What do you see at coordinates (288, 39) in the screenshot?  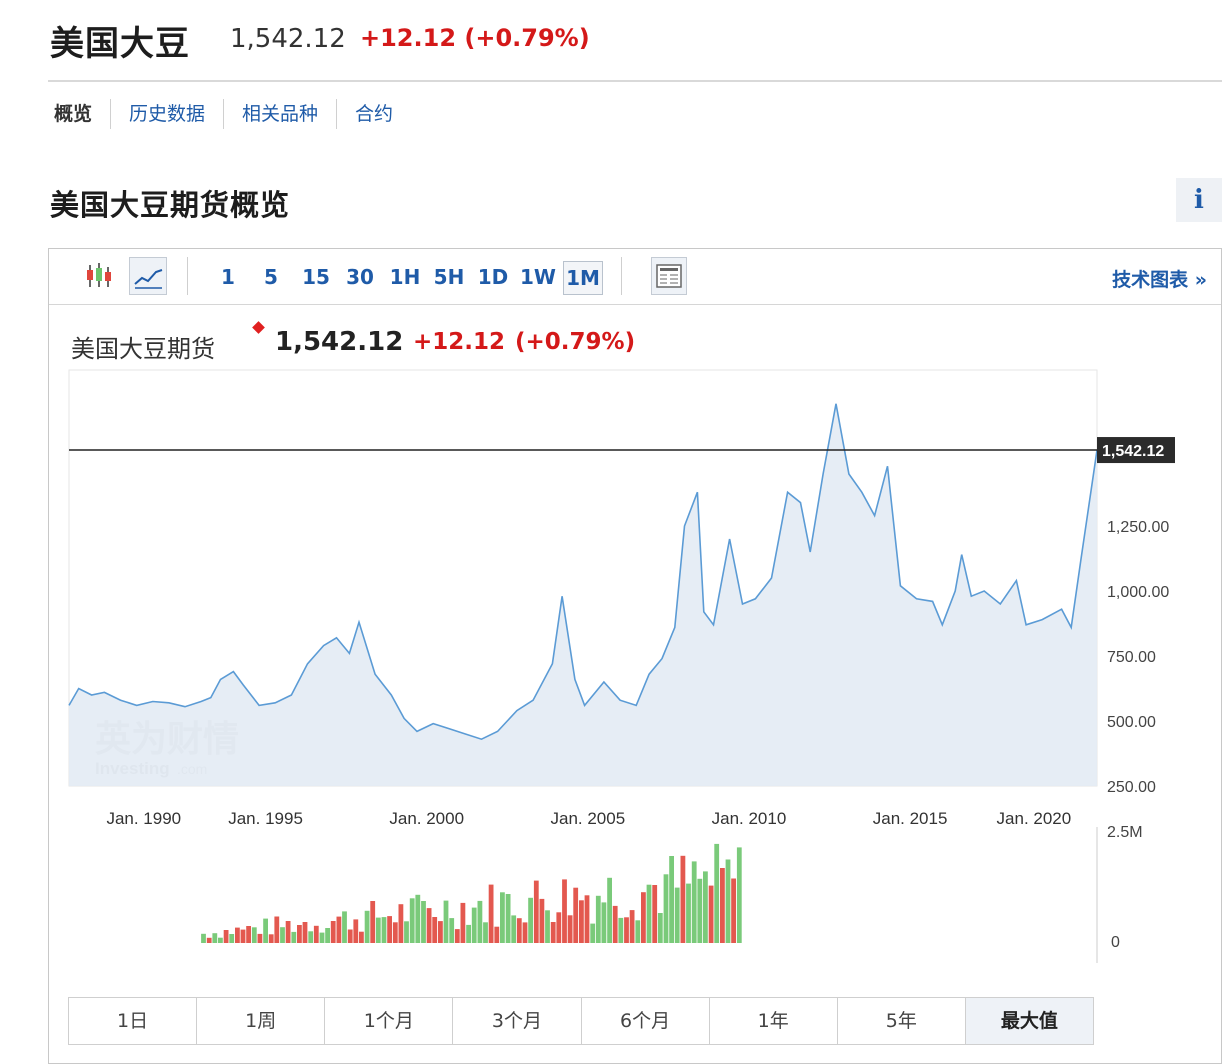 I see `instrument-price: 1,542.12` at bounding box center [288, 39].